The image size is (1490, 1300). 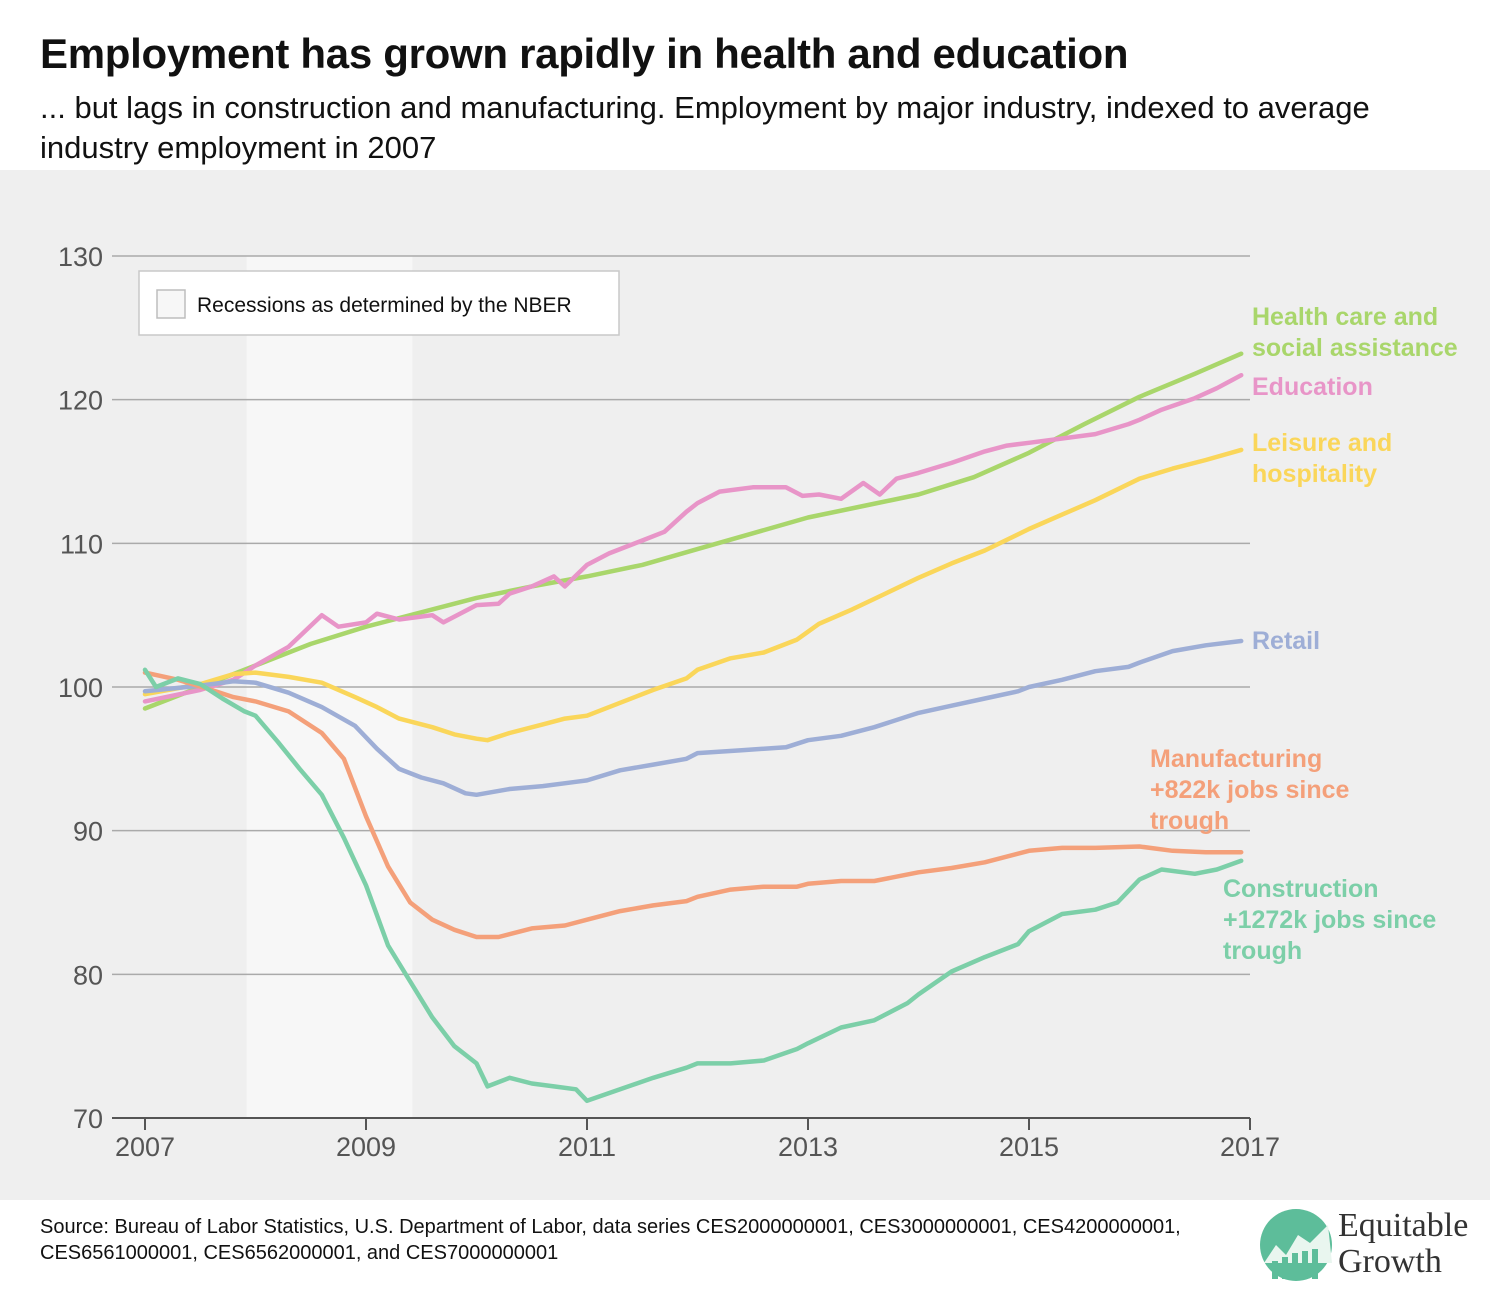 What do you see at coordinates (366, 1147) in the screenshot?
I see `x-tick-label: 2009` at bounding box center [366, 1147].